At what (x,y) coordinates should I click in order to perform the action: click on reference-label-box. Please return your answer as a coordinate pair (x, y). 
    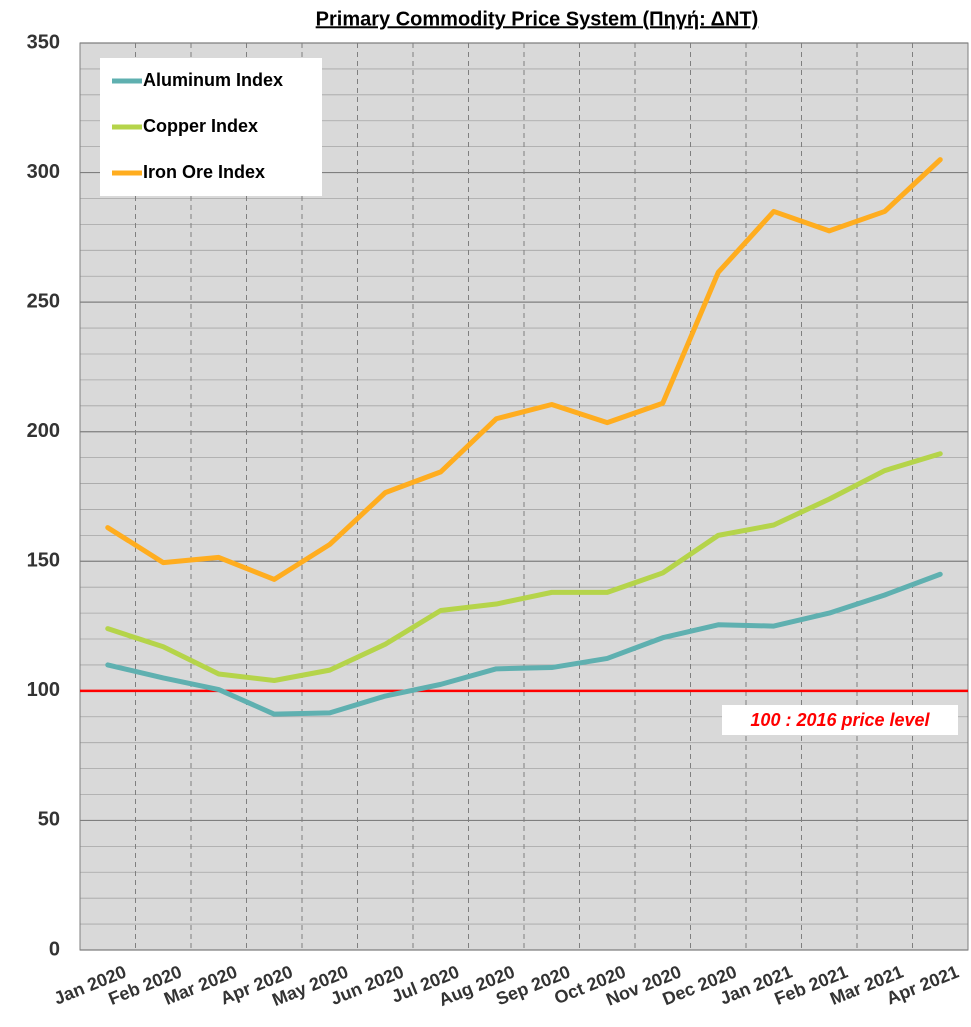
    Looking at the image, I should click on (840, 720).